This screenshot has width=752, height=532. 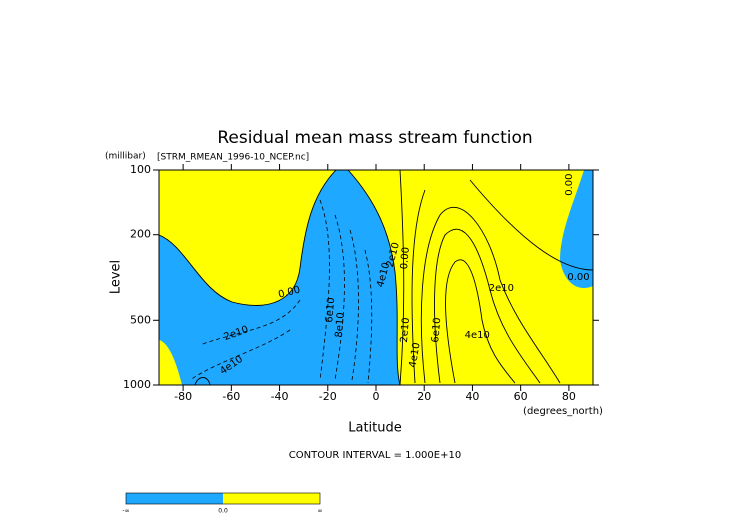 I want to click on x-unit: (degrees_north), so click(x=563, y=411).